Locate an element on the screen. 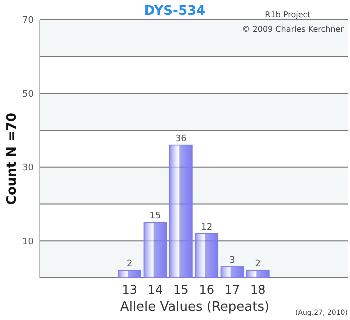 The image size is (350, 320). data-label: 3 is located at coordinates (233, 261).